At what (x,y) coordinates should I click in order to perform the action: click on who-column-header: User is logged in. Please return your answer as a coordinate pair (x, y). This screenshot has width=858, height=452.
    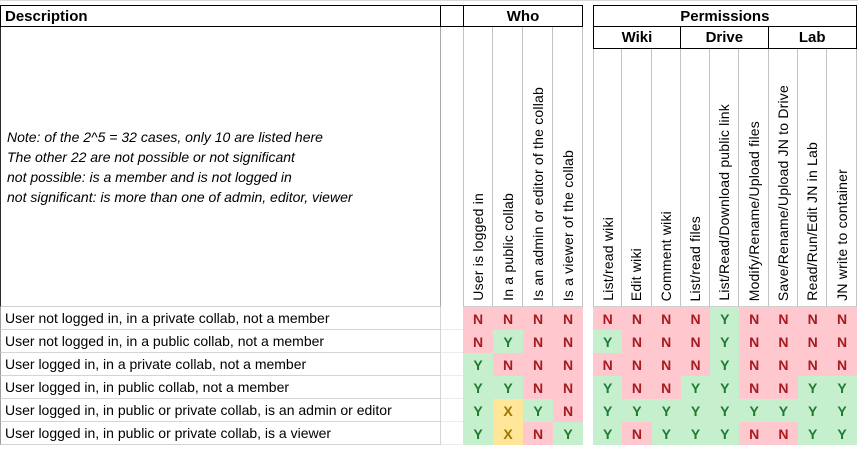
    Looking at the image, I should click on (478, 167).